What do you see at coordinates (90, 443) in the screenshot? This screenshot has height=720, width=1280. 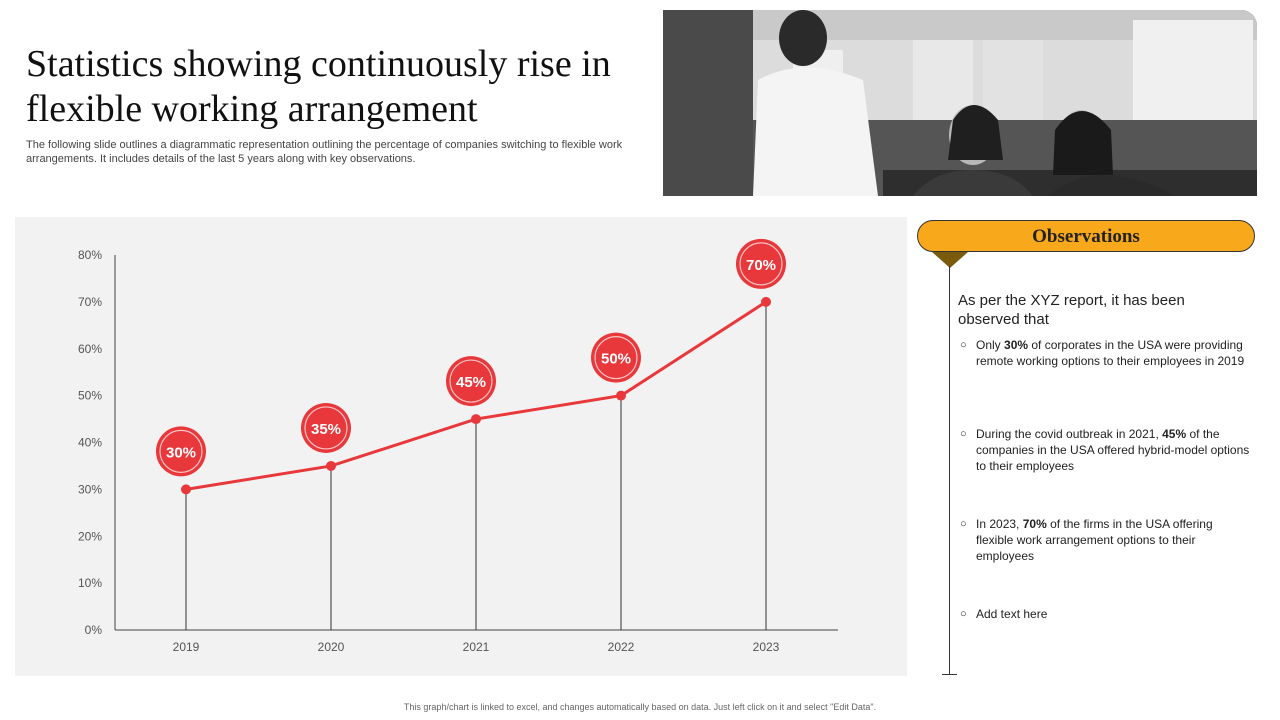 I see `y-tick-label: 40%` at bounding box center [90, 443].